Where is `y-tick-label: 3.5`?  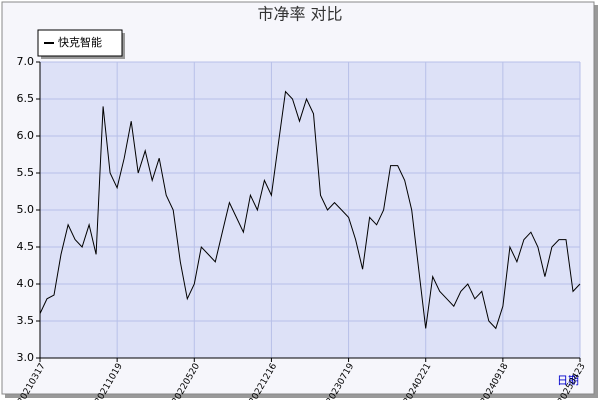
y-tick-label: 3.5 is located at coordinates (26, 320).